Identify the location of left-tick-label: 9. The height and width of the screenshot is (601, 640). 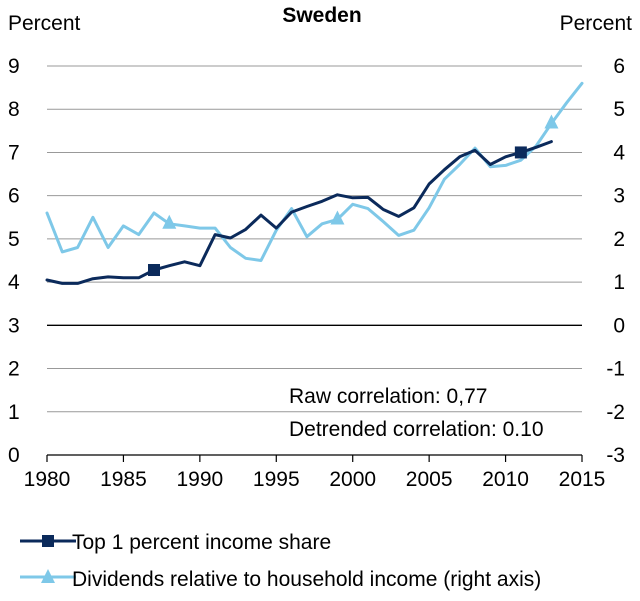
(14, 66).